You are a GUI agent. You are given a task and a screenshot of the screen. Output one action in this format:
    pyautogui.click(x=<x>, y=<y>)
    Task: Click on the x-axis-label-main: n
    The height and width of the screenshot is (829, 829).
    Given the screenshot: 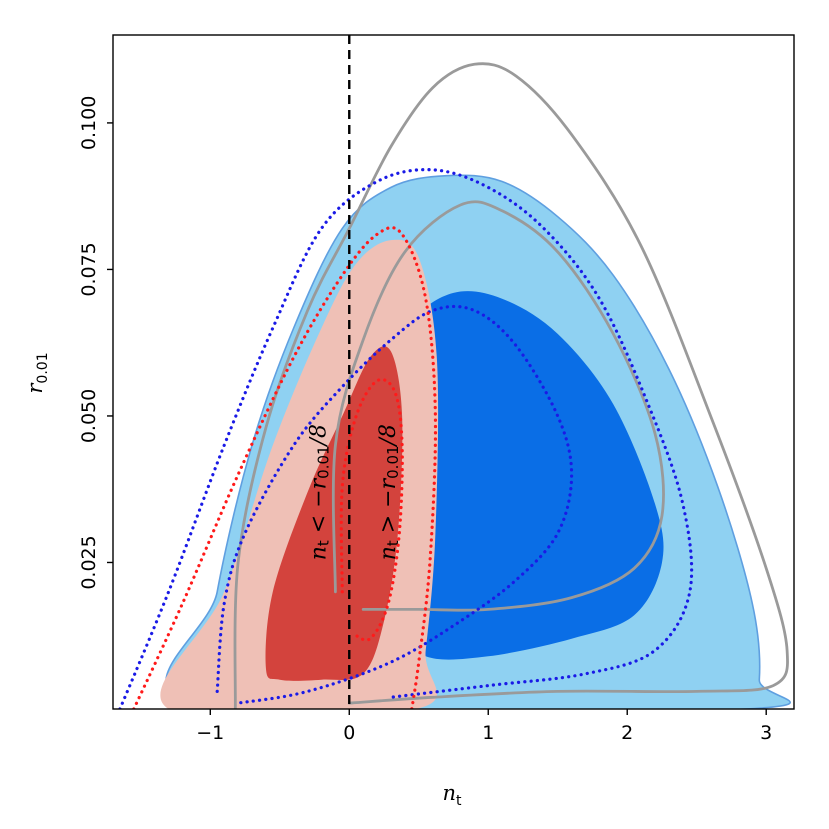 What is the action you would take?
    pyautogui.click(x=449, y=793)
    